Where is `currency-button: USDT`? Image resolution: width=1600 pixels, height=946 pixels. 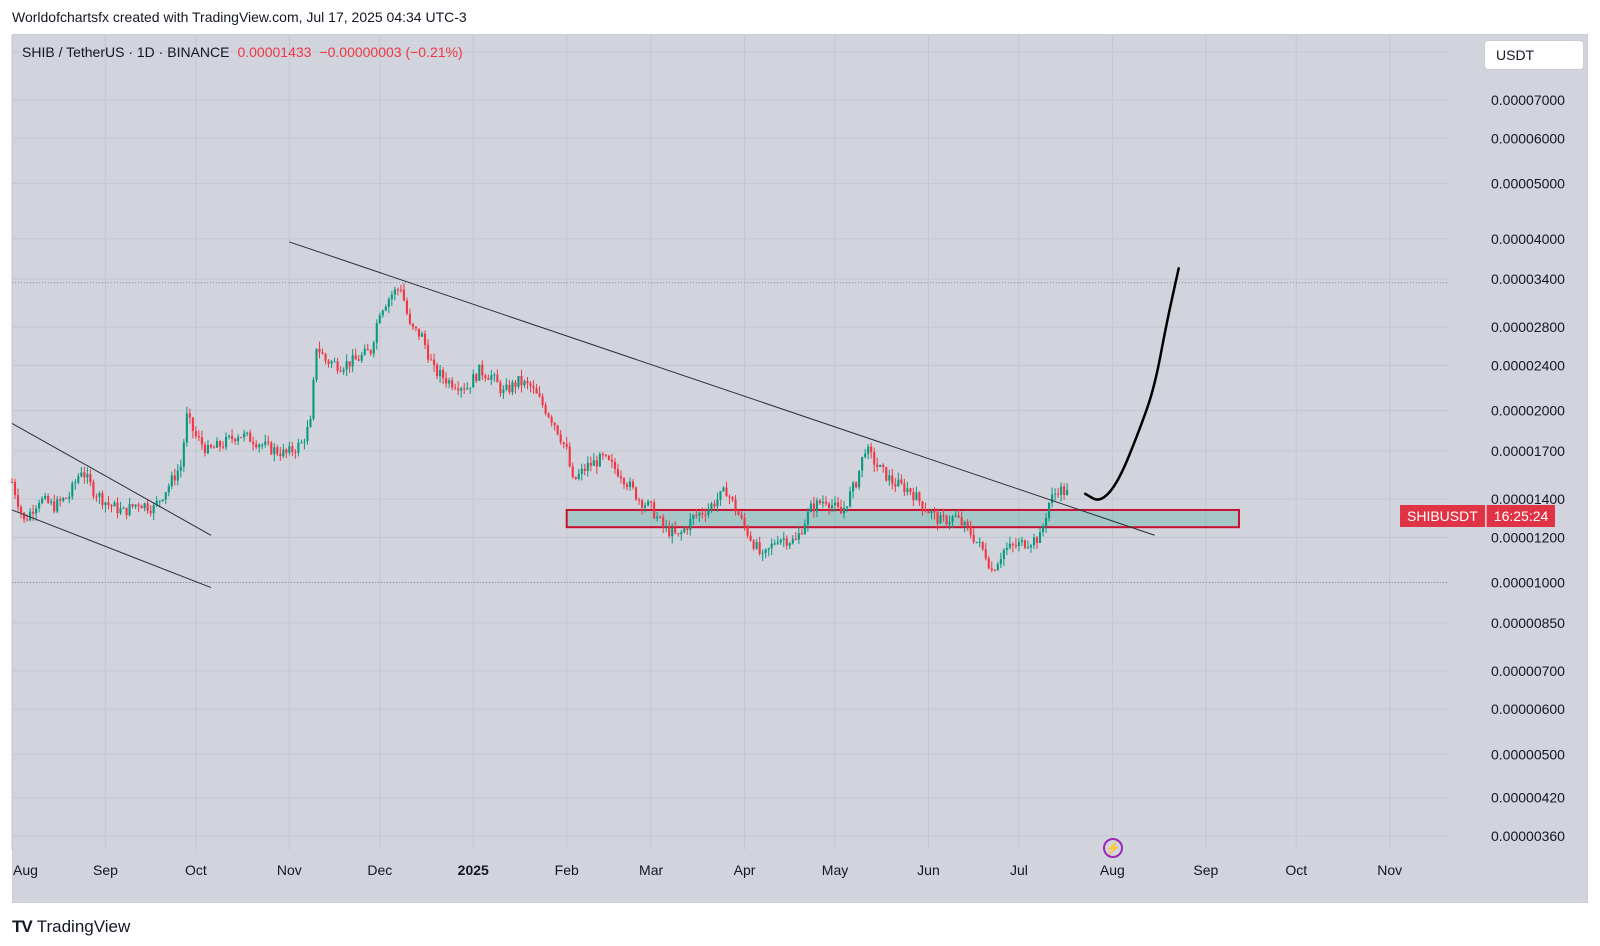
currency-button: USDT is located at coordinates (1534, 55).